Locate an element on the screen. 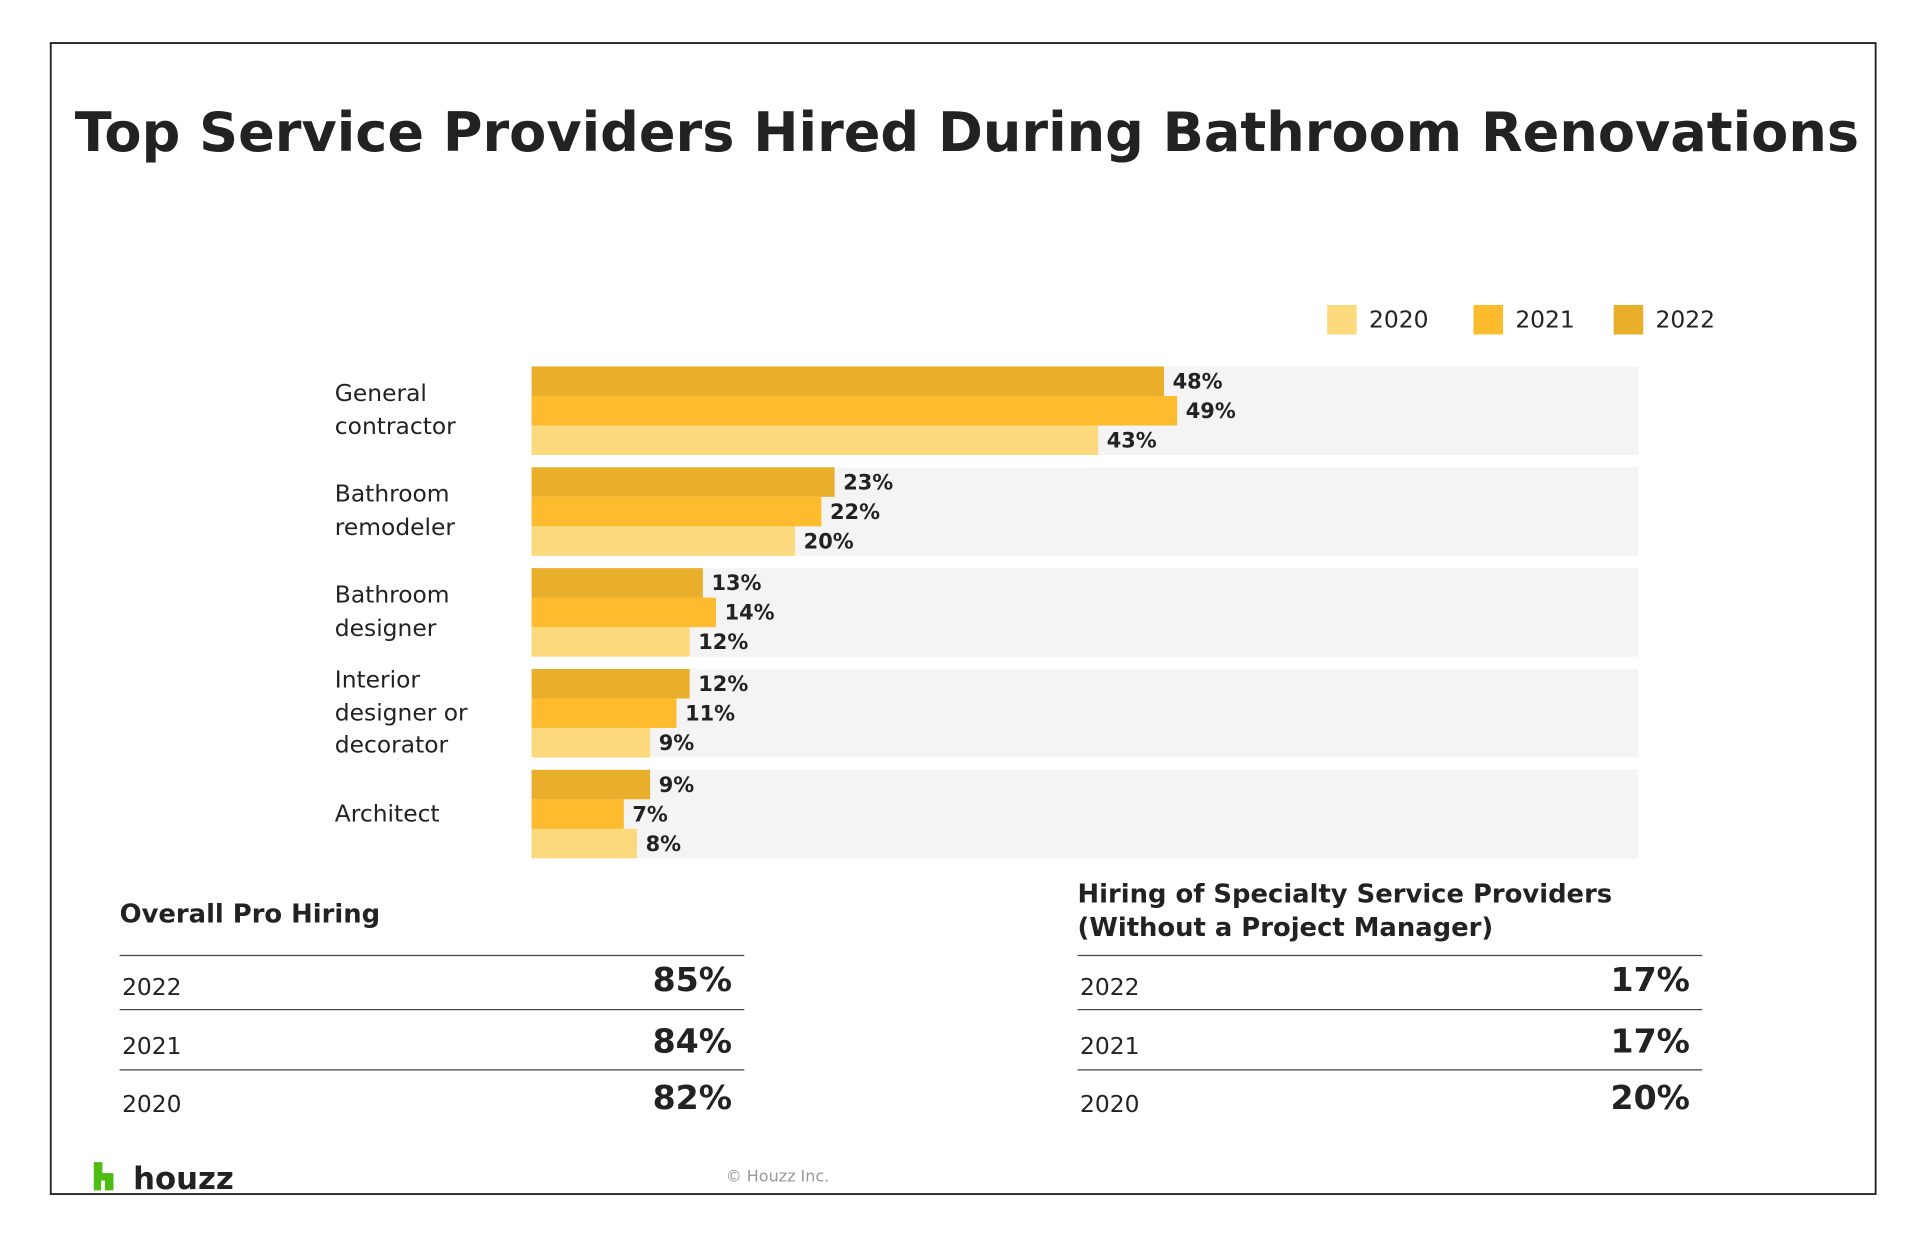  copyright: © Houzz Inc. is located at coordinates (777, 1175).